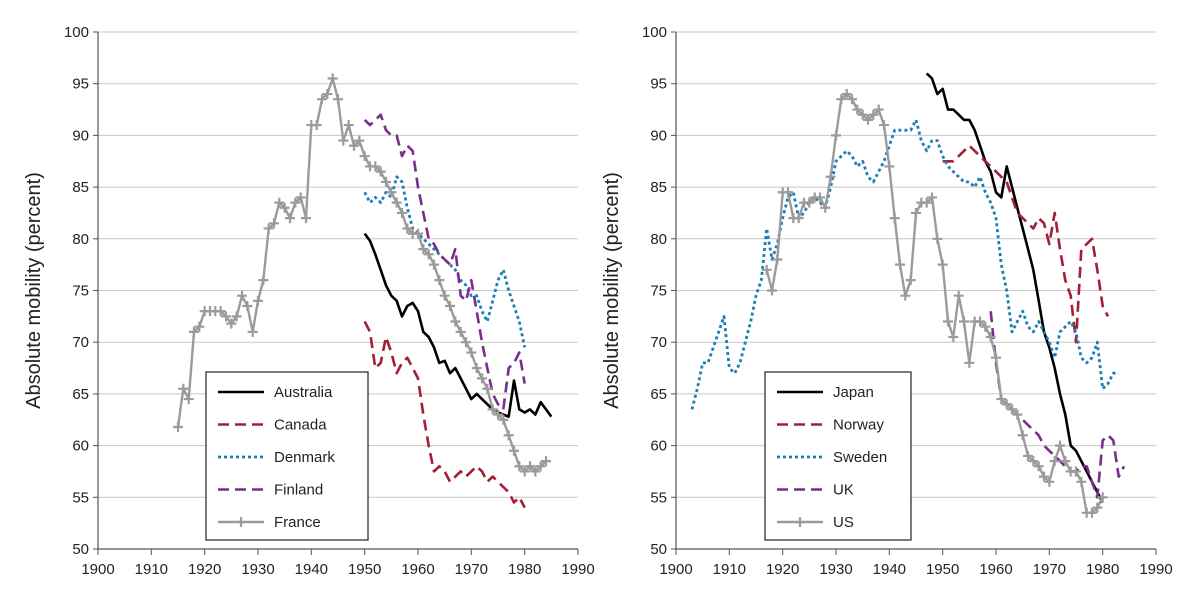  I want to click on legend-label: Australia, so click(303, 392).